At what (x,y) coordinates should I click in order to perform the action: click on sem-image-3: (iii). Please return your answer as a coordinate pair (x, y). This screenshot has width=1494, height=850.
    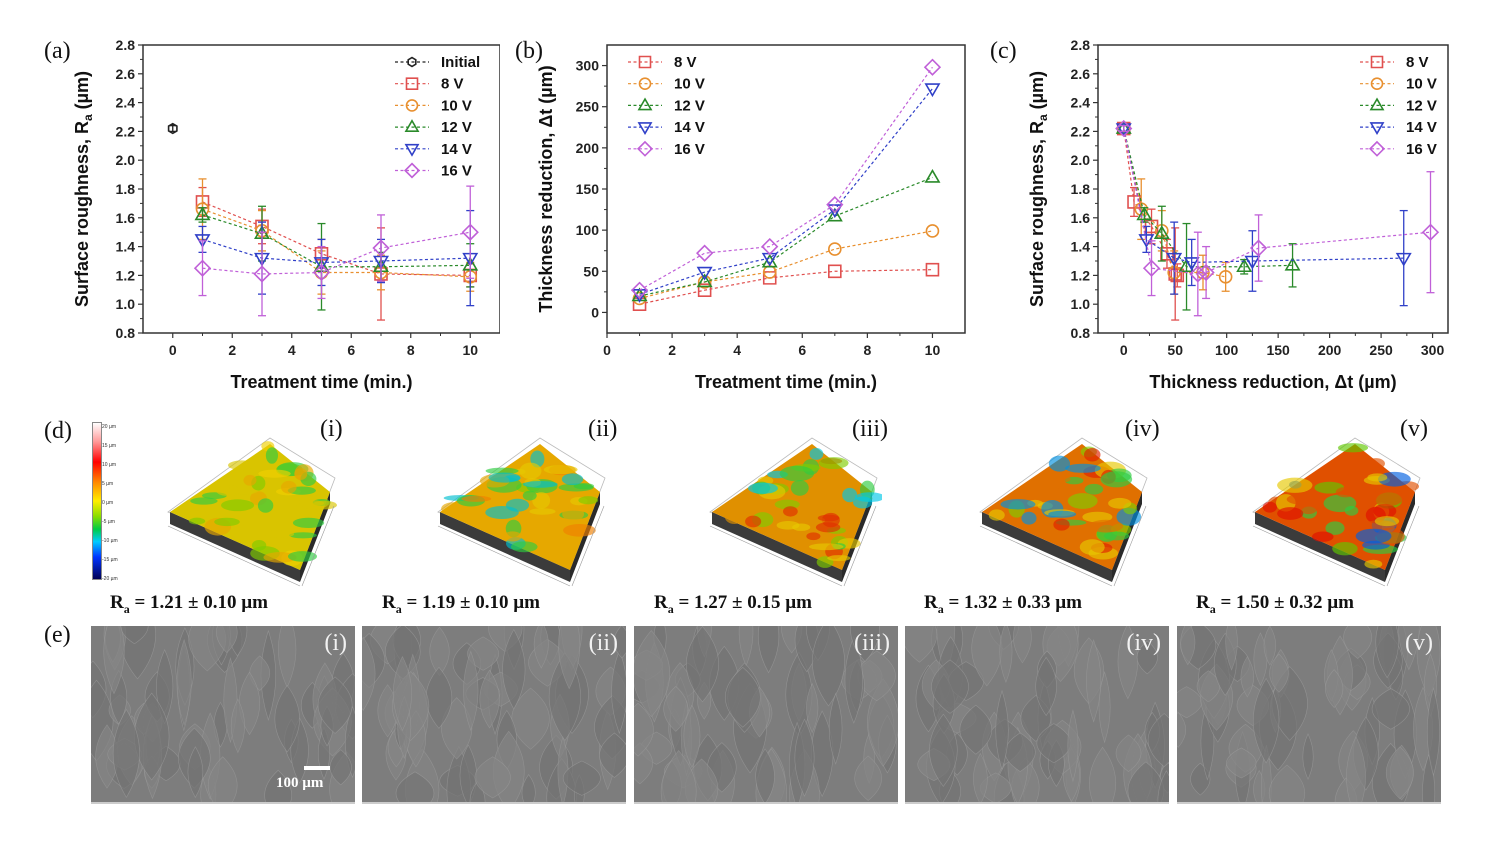
    Looking at the image, I should click on (766, 715).